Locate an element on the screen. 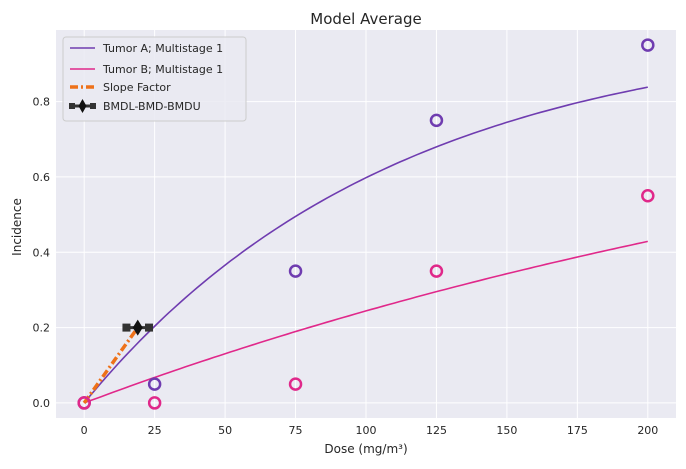 The image size is (686, 469). bmd-marker is located at coordinates (137, 327).